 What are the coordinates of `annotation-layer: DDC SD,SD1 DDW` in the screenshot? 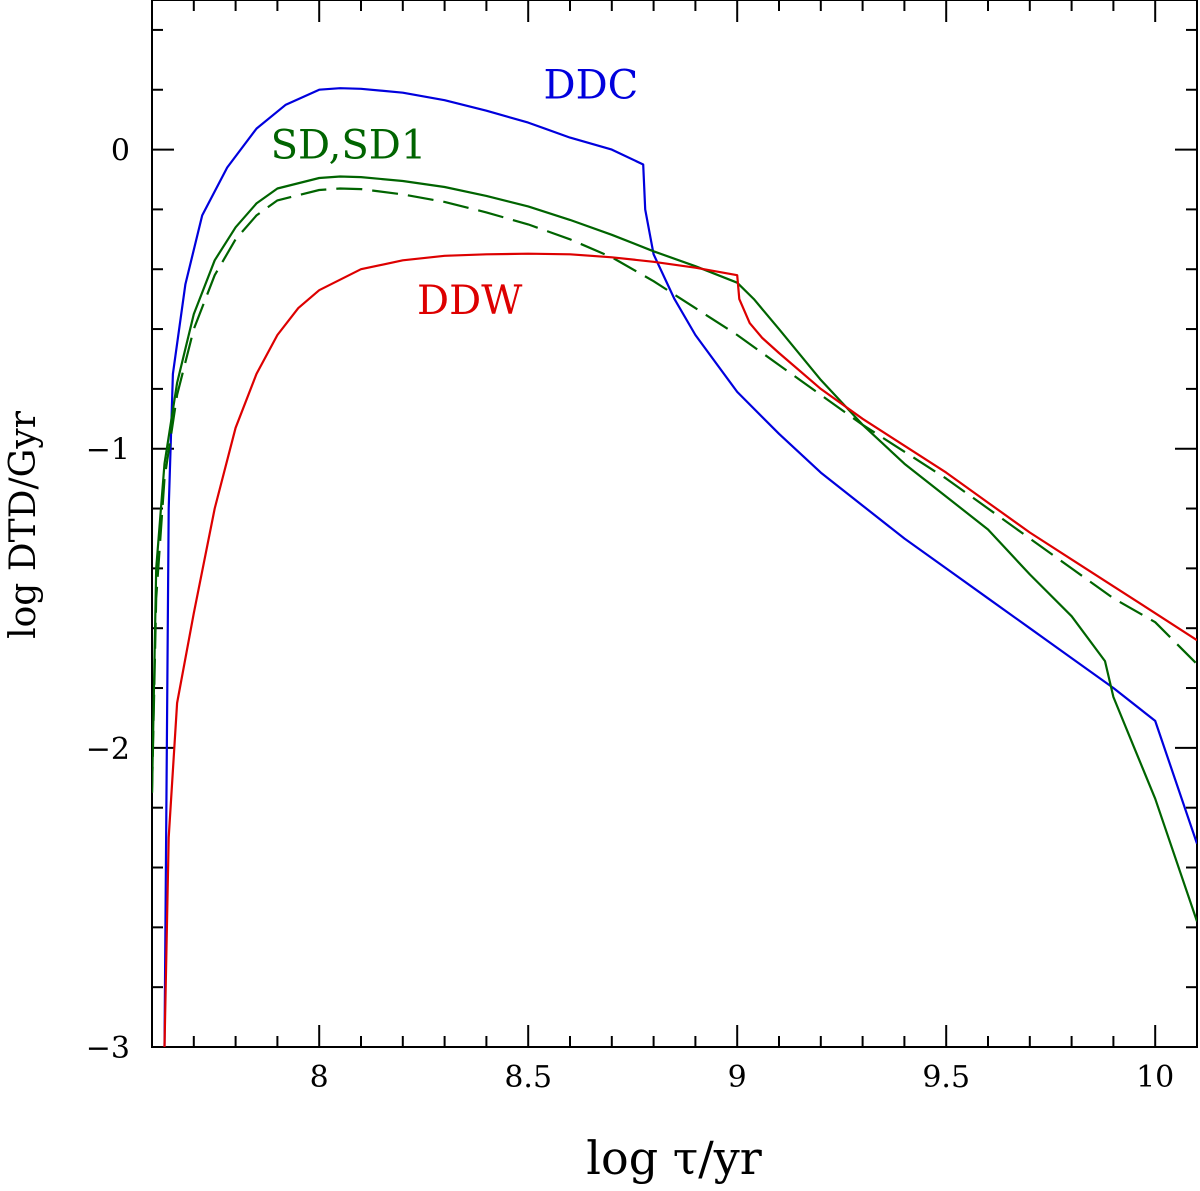 It's located at (455, 193).